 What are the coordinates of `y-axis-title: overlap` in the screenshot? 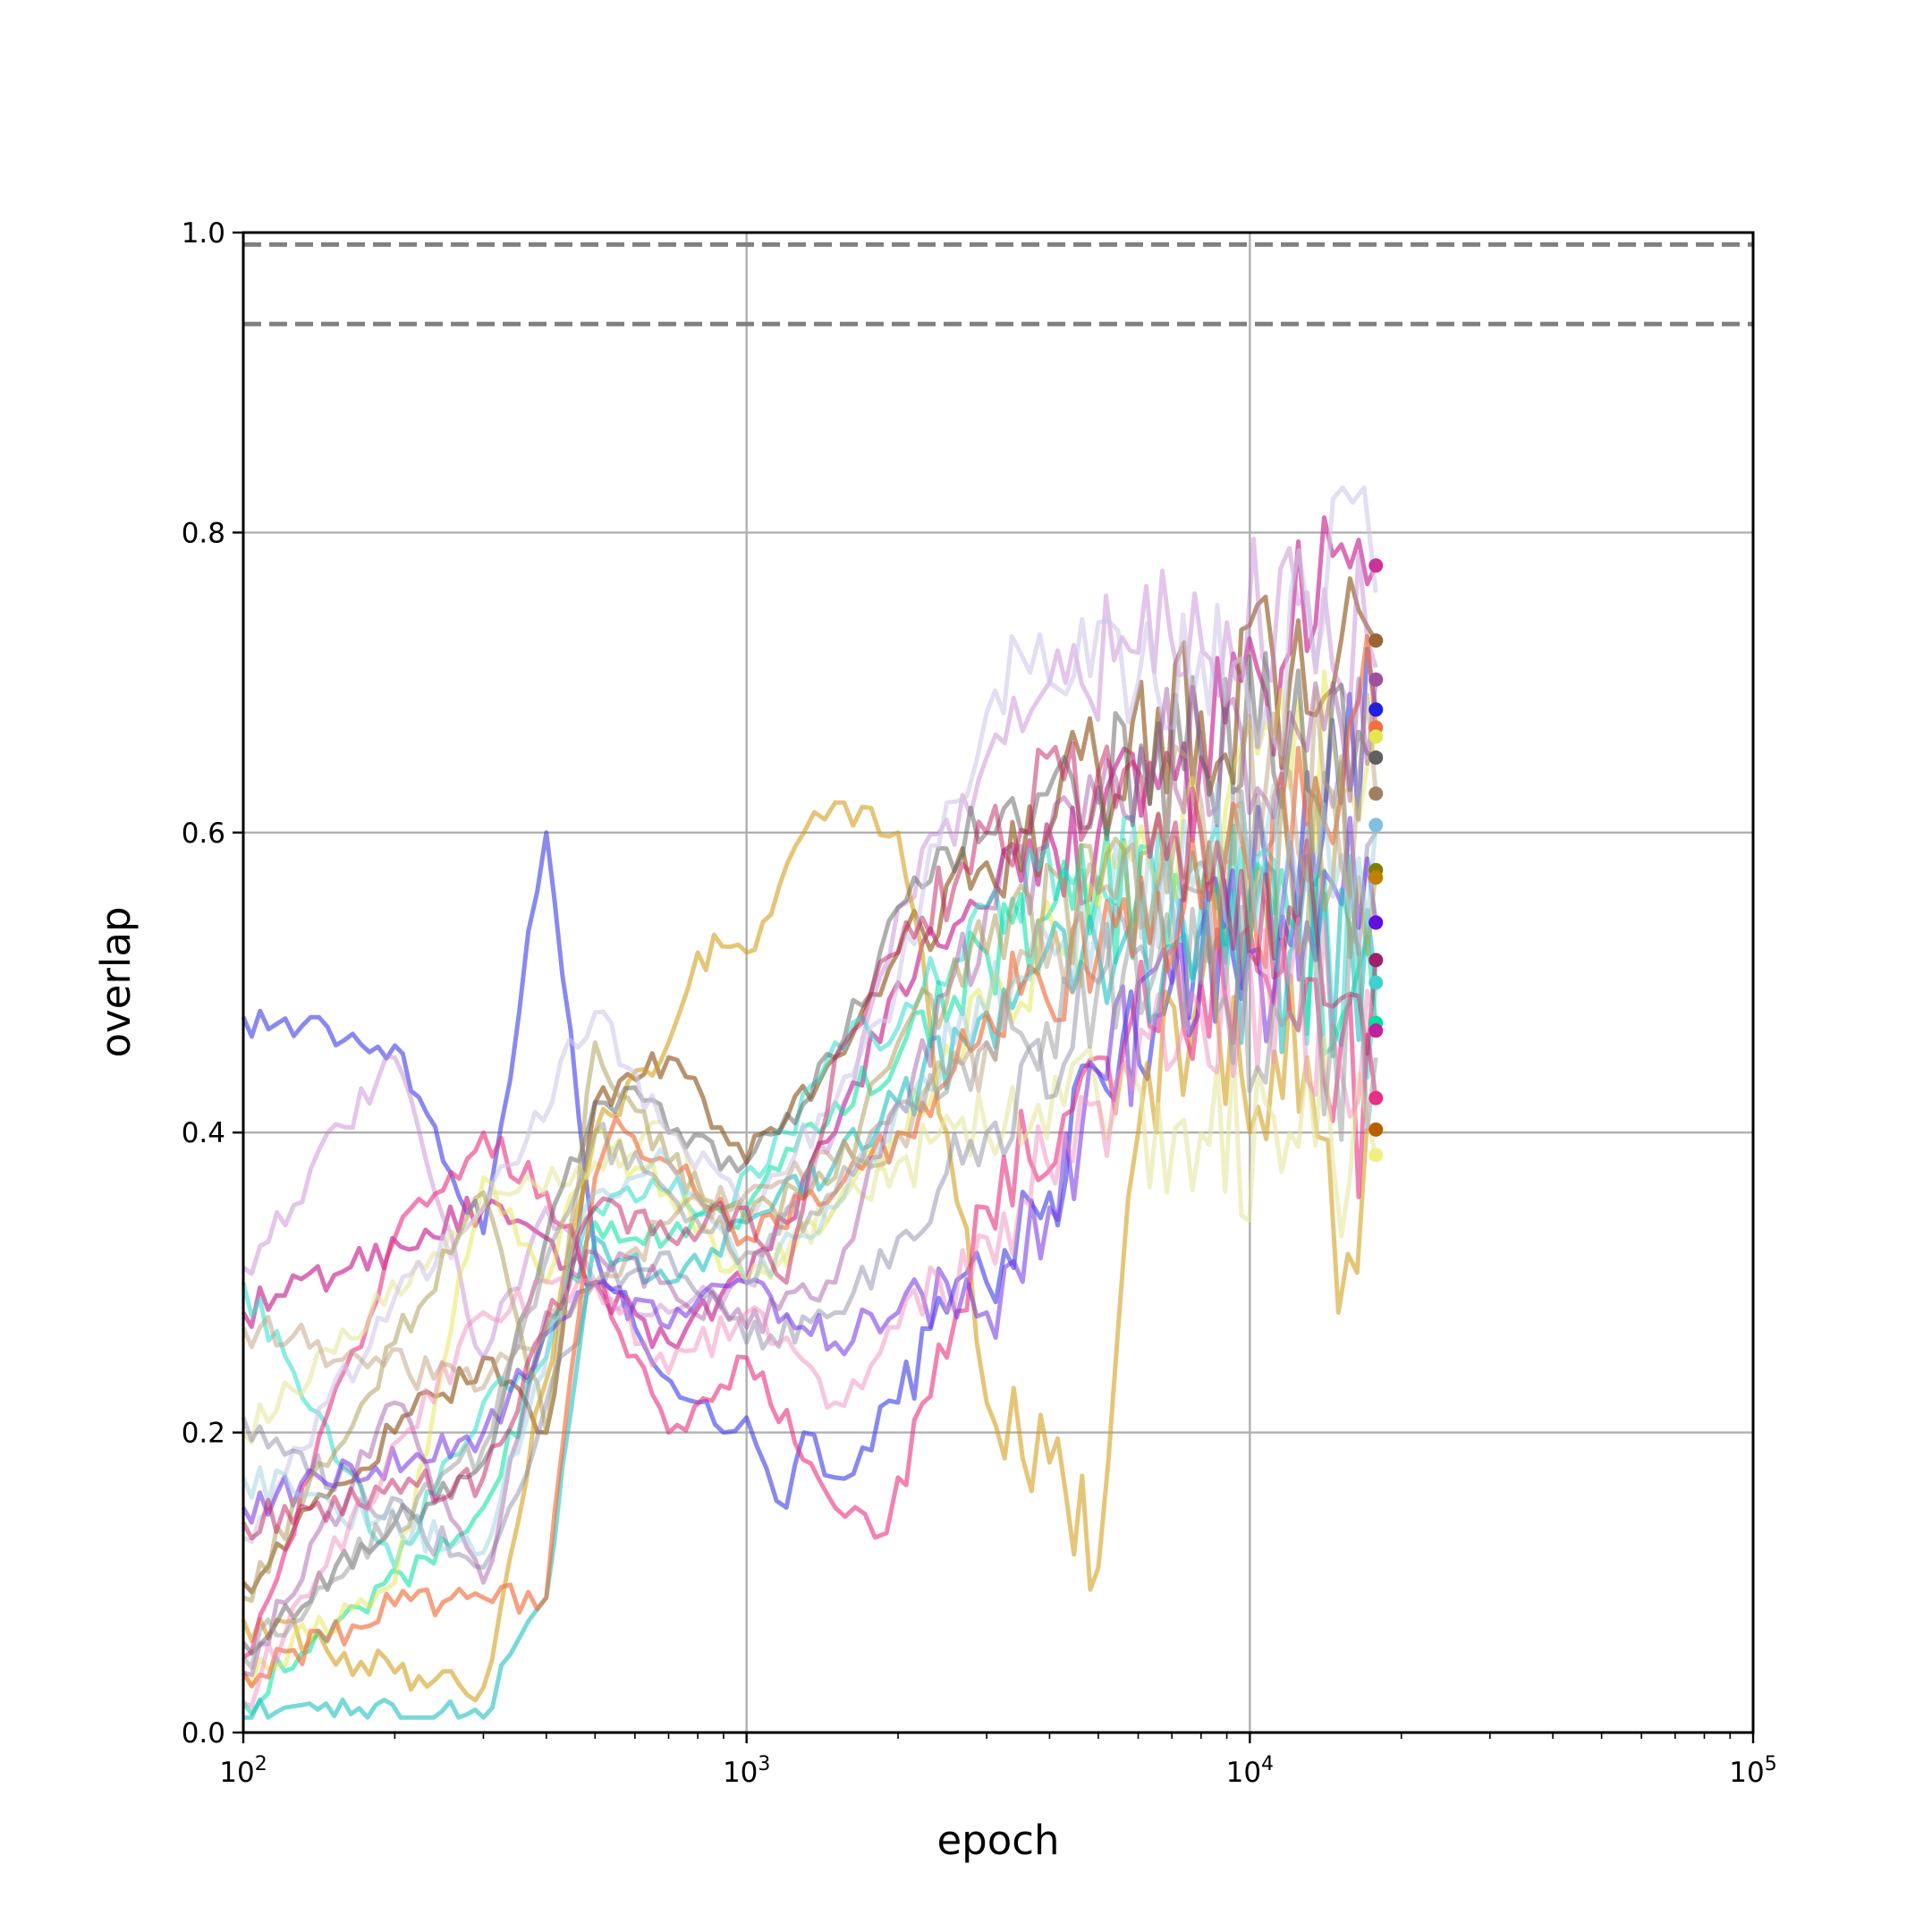 It's located at (116, 982).